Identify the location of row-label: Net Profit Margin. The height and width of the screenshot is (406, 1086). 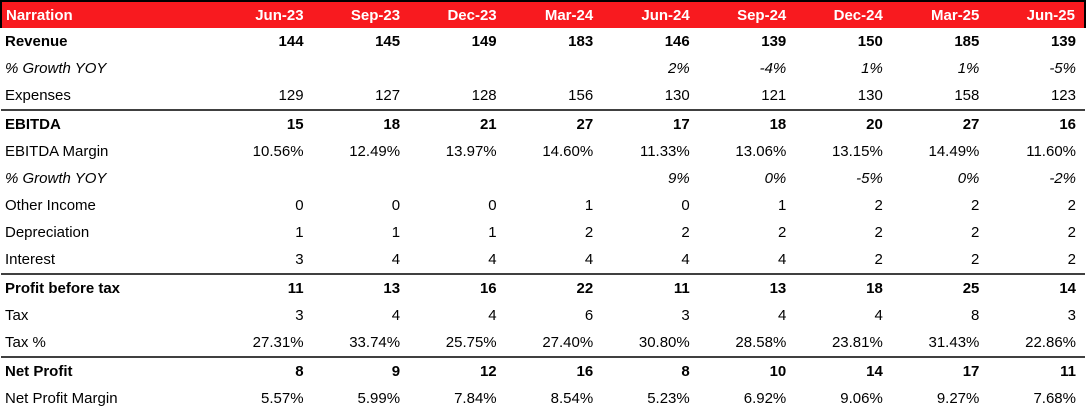
(61, 398).